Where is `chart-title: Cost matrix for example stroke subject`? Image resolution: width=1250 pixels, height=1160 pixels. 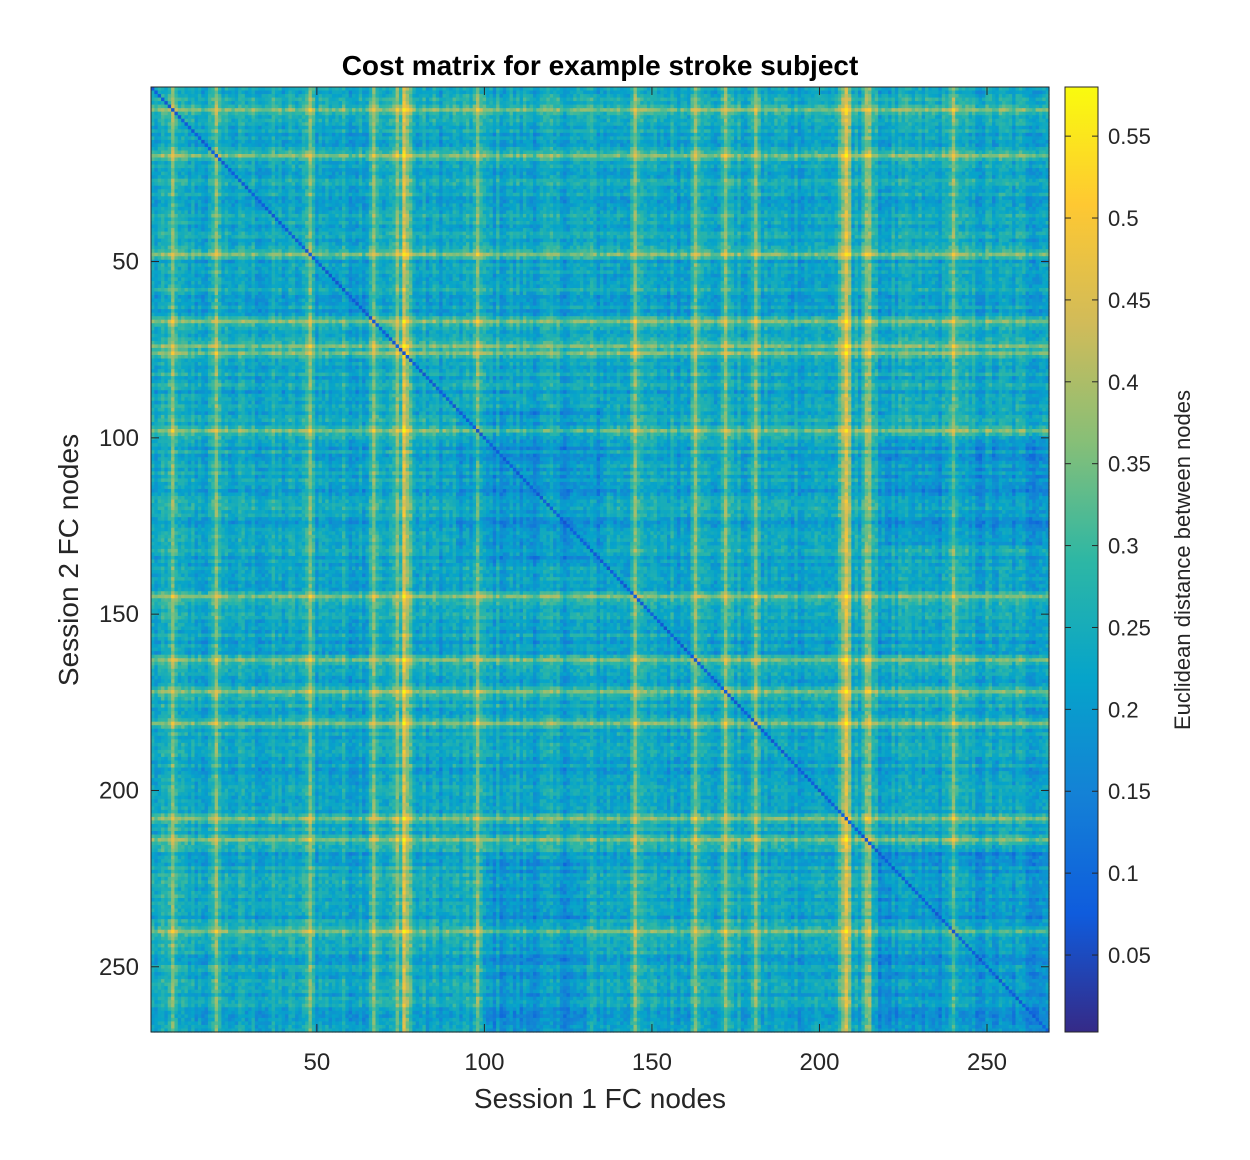 chart-title: Cost matrix for example stroke subject is located at coordinates (600, 65).